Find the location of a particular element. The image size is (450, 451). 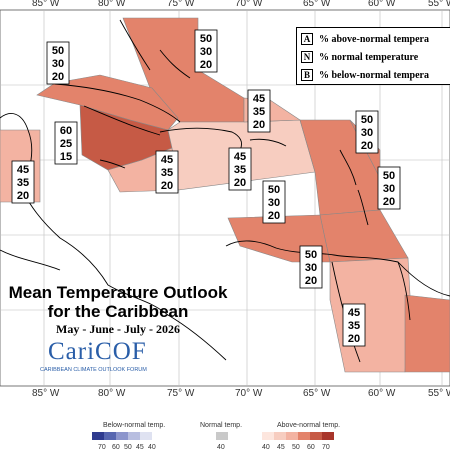

legend-text-normal: % normal temperature is located at coordinates (369, 57).